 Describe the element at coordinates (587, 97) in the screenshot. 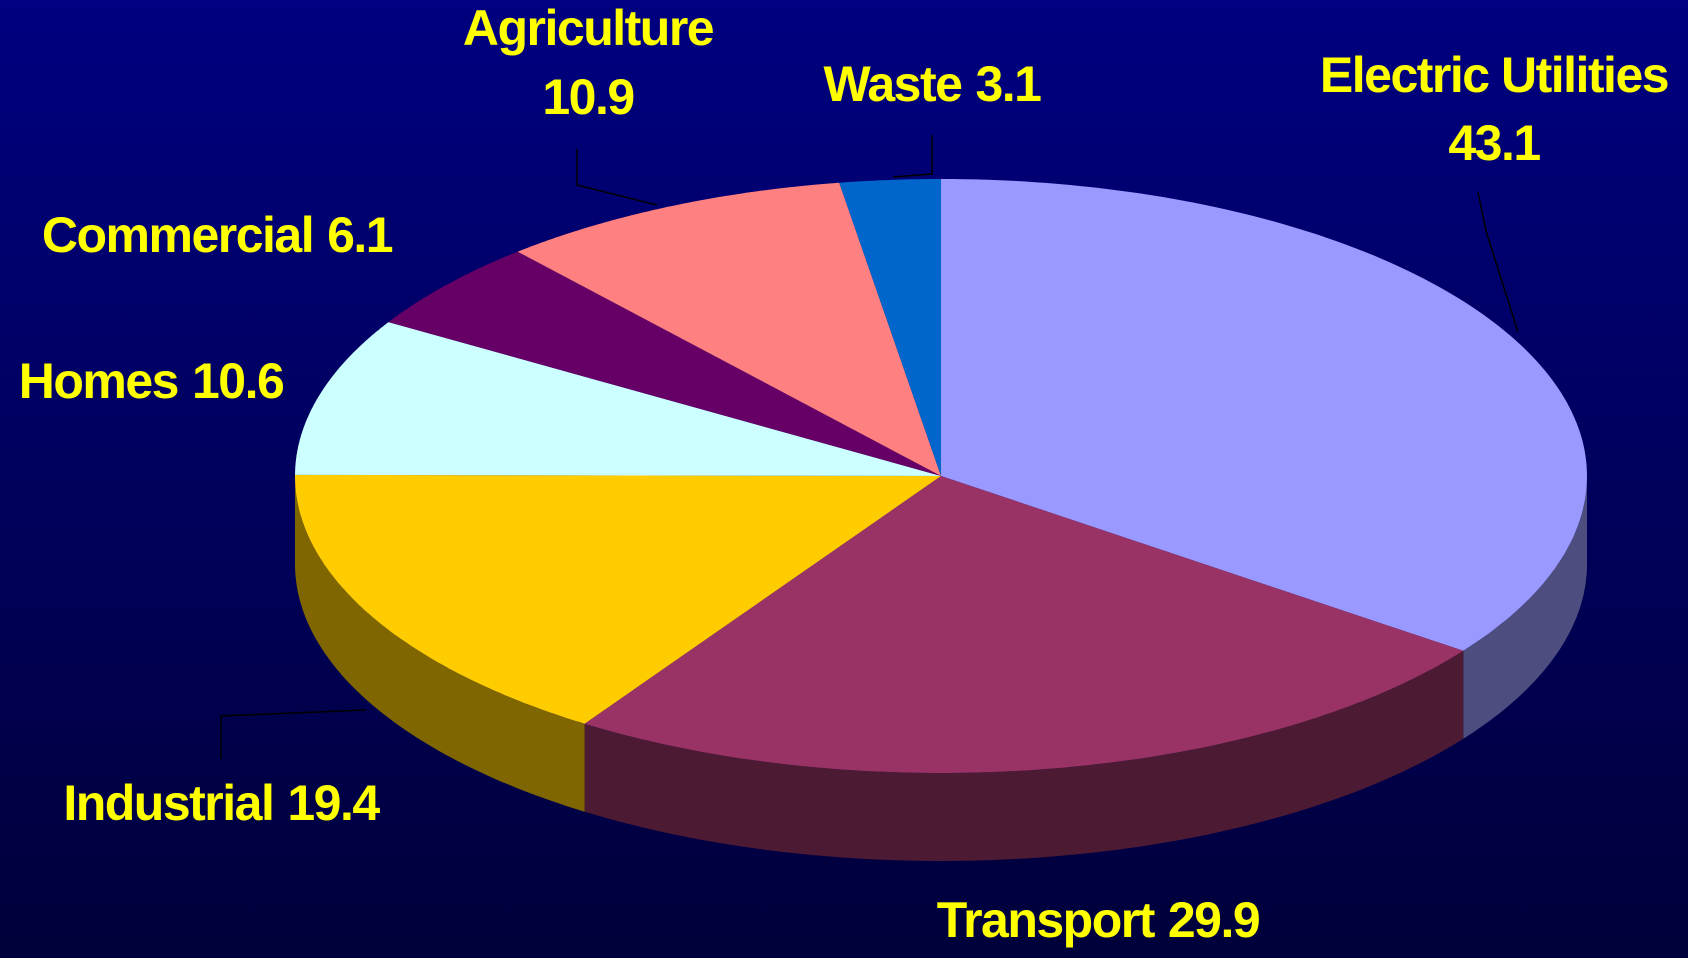

I see `slice-label-value: 10.9` at that location.